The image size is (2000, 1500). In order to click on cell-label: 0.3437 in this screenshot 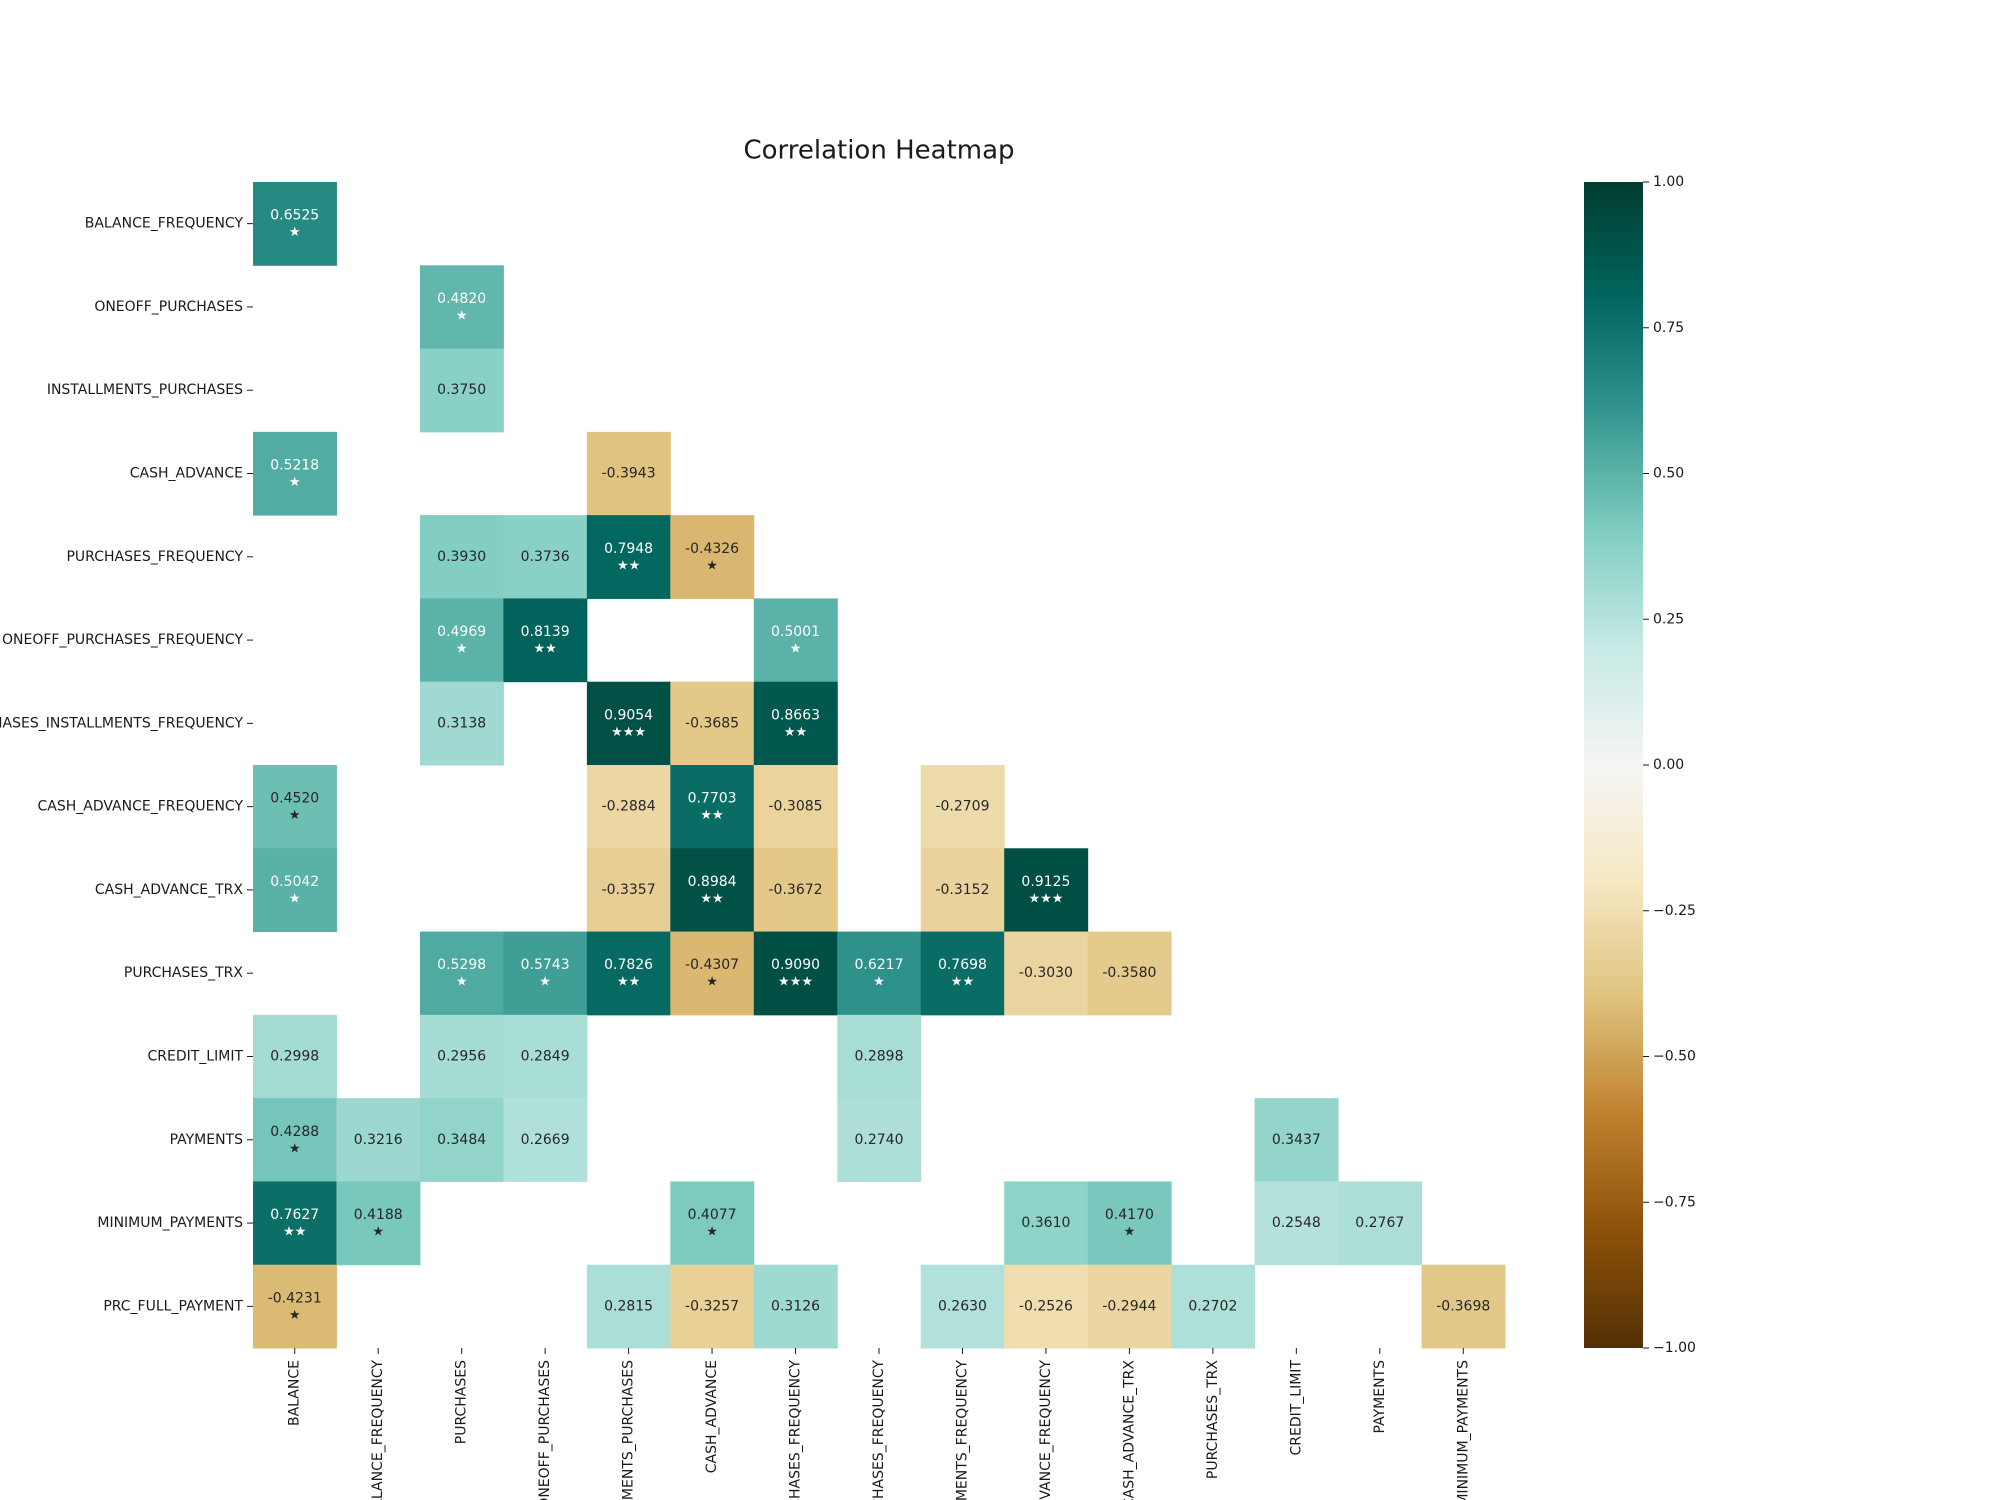, I will do `click(1296, 1140)`.